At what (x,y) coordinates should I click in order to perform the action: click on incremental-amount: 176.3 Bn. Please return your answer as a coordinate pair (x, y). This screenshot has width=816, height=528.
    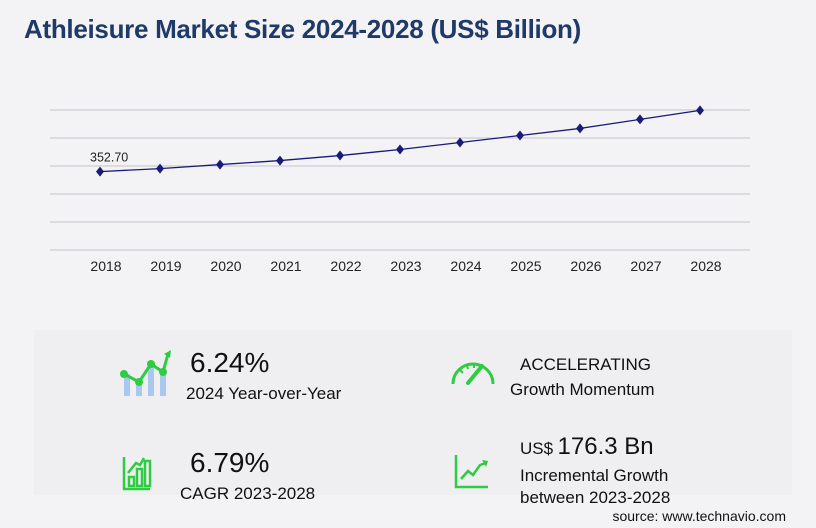
    Looking at the image, I should click on (605, 446).